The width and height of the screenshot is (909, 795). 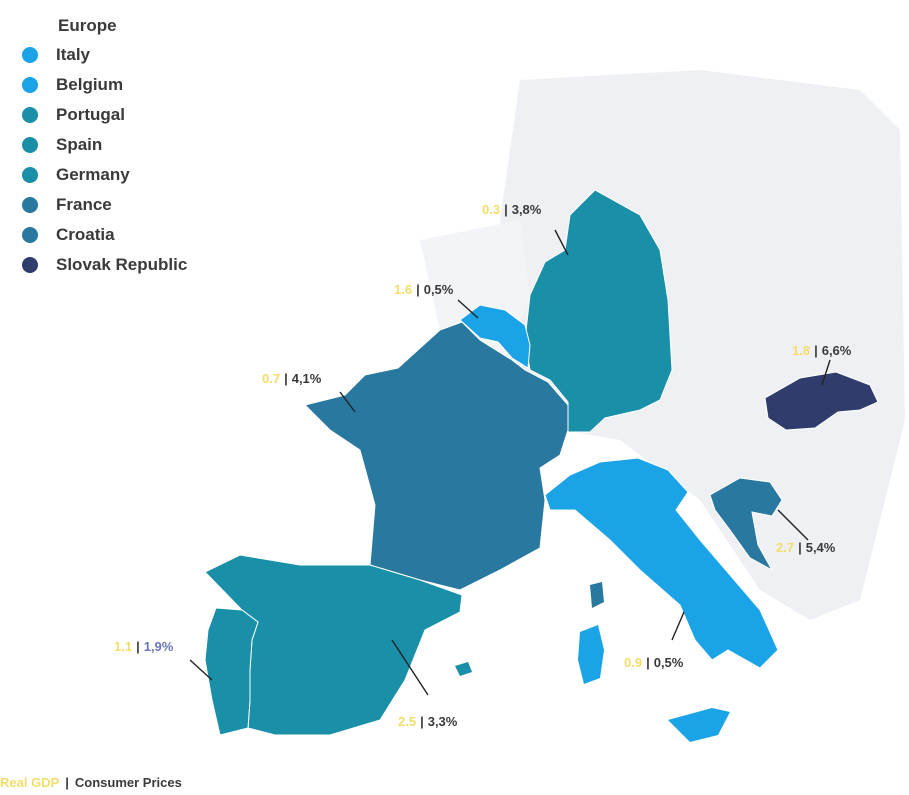 I want to click on label-gdp: 2.7, so click(x=785, y=547).